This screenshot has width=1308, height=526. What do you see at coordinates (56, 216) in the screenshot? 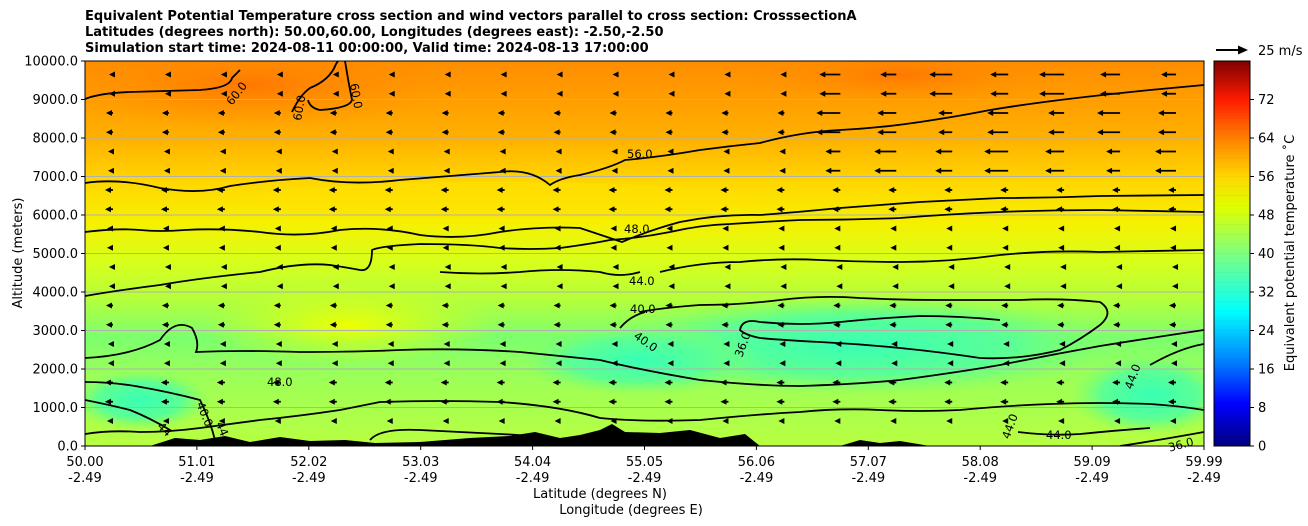
I see `y-tick-label: 6000.0` at bounding box center [56, 216].